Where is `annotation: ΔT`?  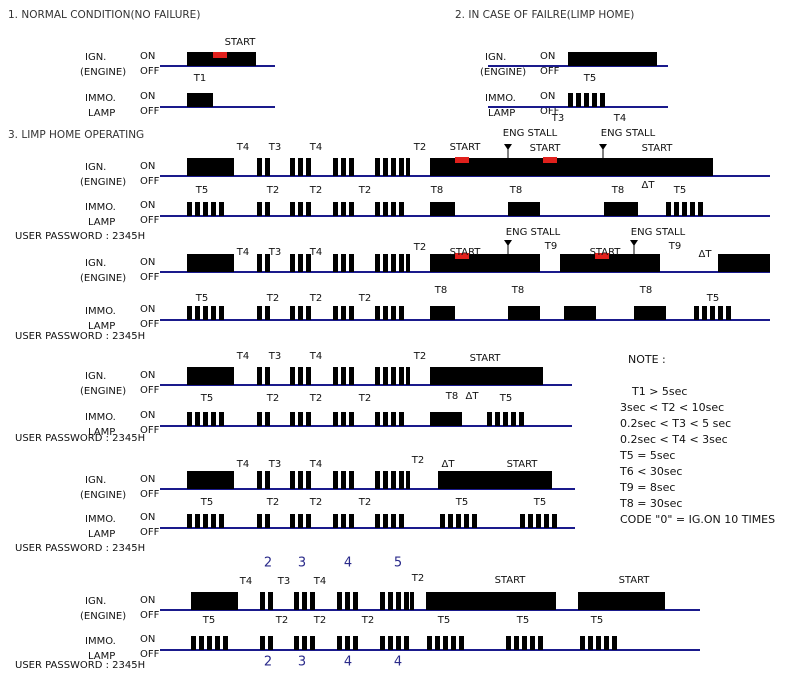
annotation: ΔT is located at coordinates (649, 185).